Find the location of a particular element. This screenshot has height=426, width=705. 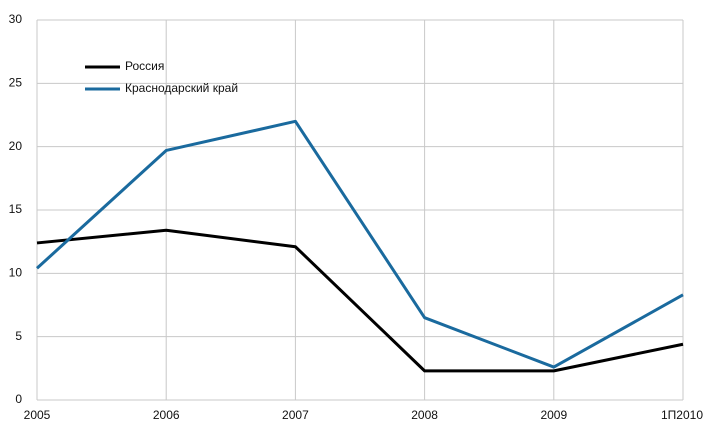

y-tick-label: 10 is located at coordinates (16, 273).